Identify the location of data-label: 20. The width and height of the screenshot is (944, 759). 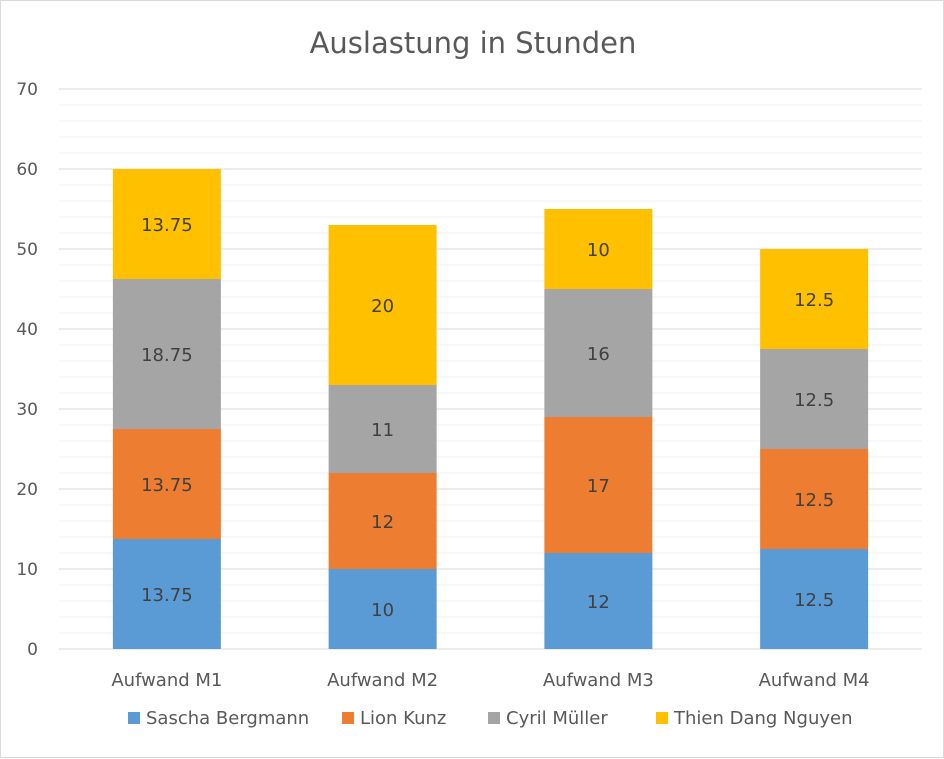
(382, 306).